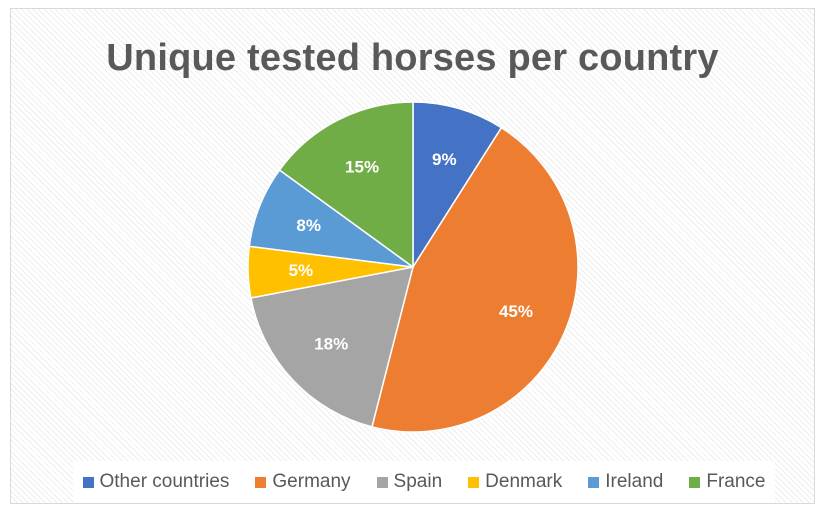  Describe the element at coordinates (331, 343) in the screenshot. I see `data-label-spain: 18%` at that location.